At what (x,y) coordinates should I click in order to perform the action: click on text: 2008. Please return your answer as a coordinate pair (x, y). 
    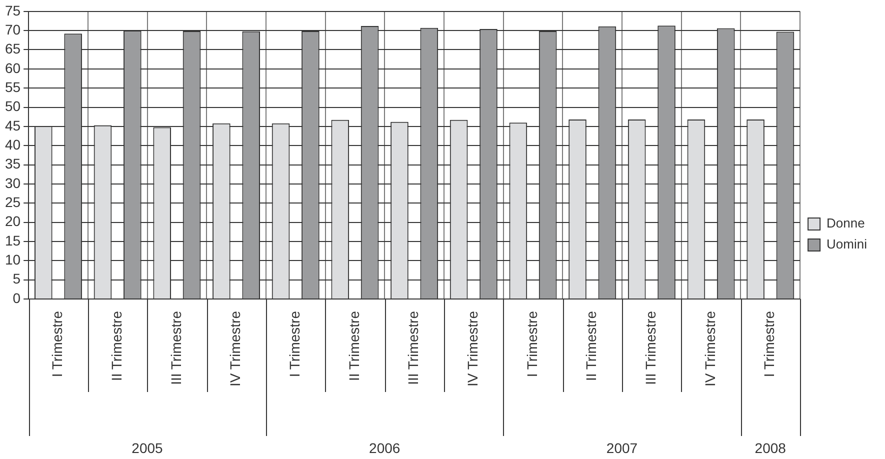
    Looking at the image, I should click on (770, 448).